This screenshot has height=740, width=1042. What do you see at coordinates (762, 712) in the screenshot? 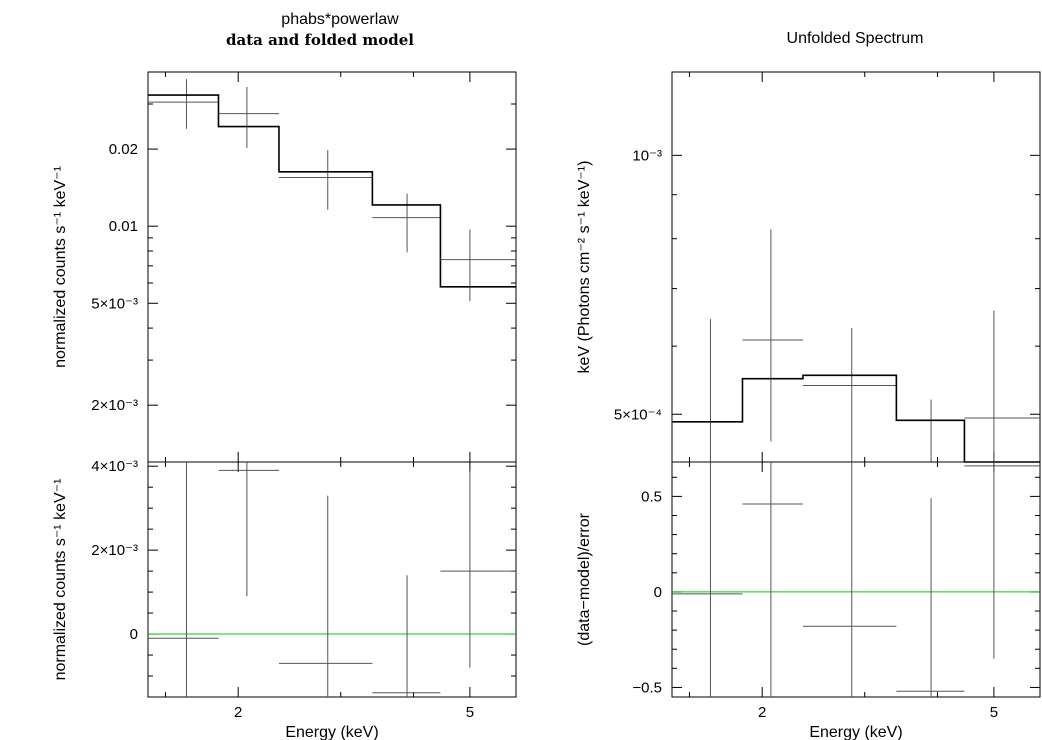
I see `unfolded_residuals-xtick-label: 2` at bounding box center [762, 712].